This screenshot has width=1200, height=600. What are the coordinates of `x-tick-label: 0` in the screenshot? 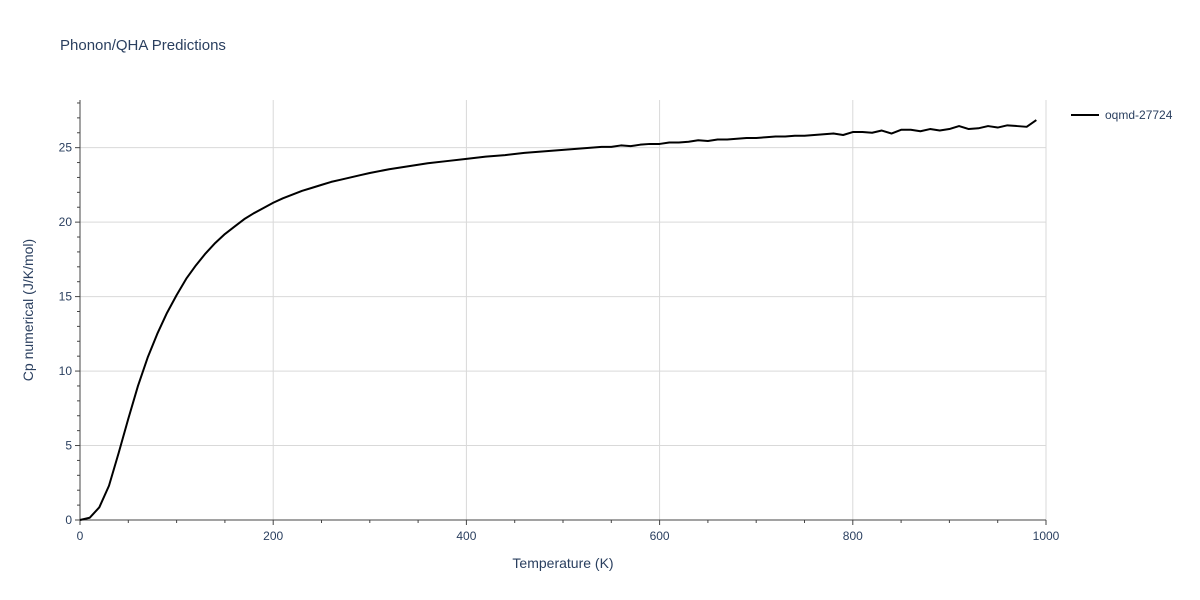 It's located at (80, 536).